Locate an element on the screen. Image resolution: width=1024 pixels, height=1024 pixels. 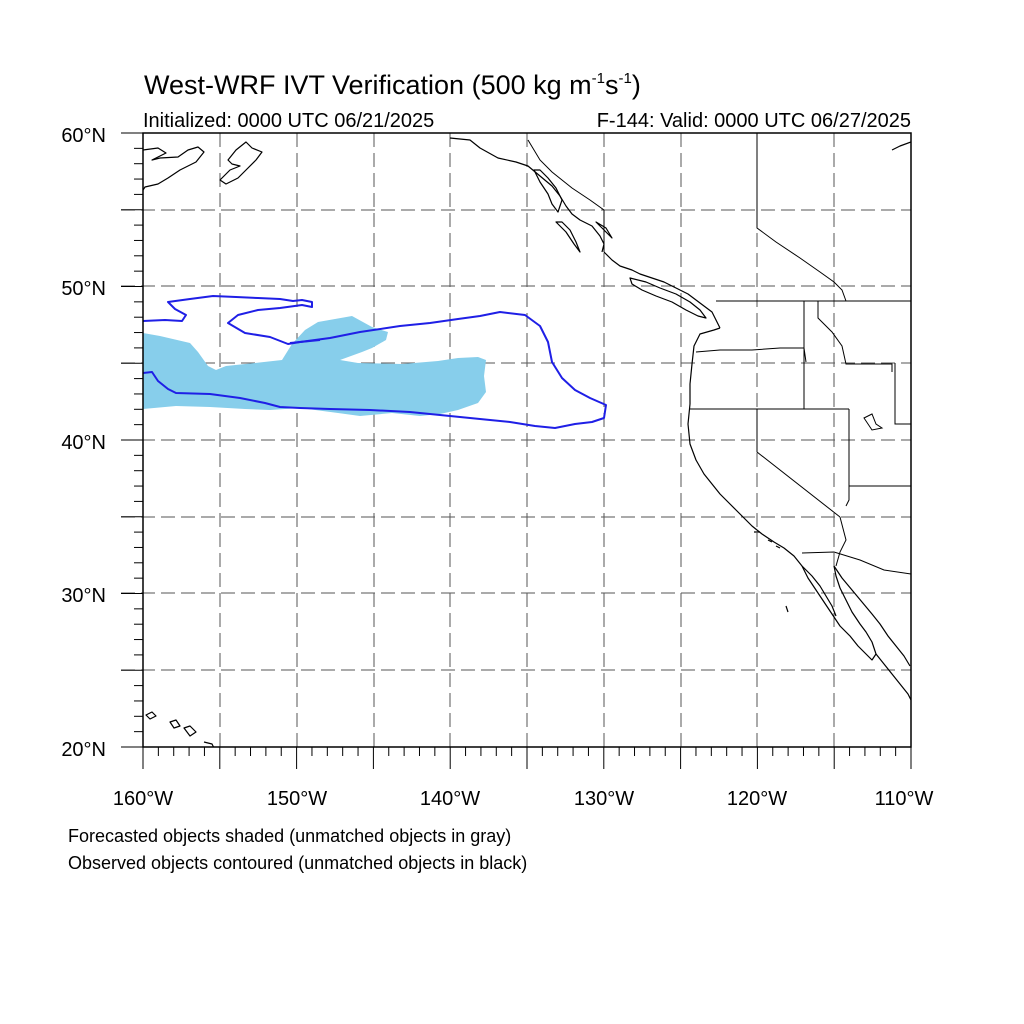
init-time-subtitle: Initialized: 0000 UTC 06/21/2025 is located at coordinates (289, 121).